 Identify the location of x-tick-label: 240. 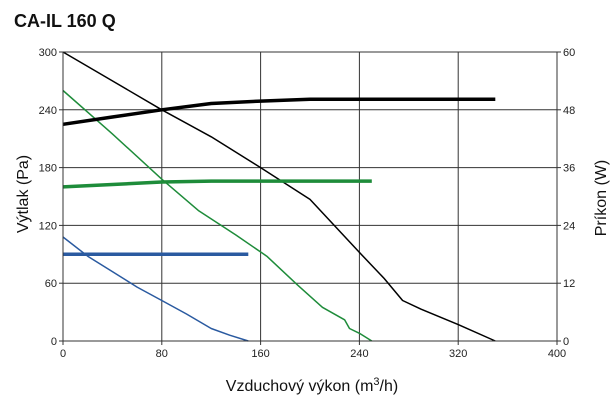
(359, 354).